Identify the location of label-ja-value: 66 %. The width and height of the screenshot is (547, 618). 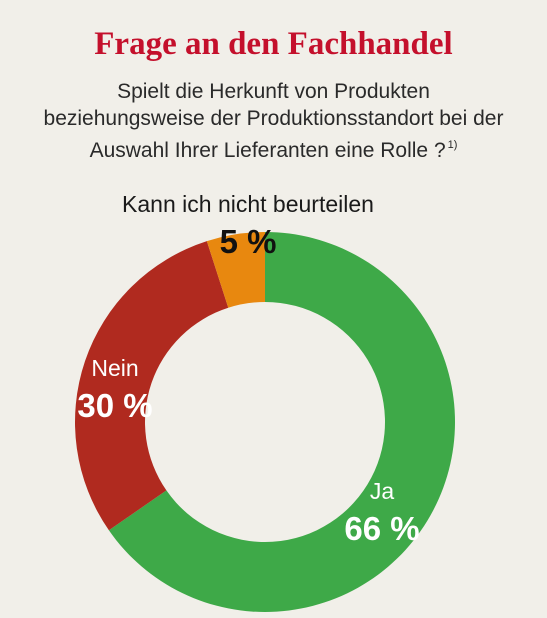
(381, 528).